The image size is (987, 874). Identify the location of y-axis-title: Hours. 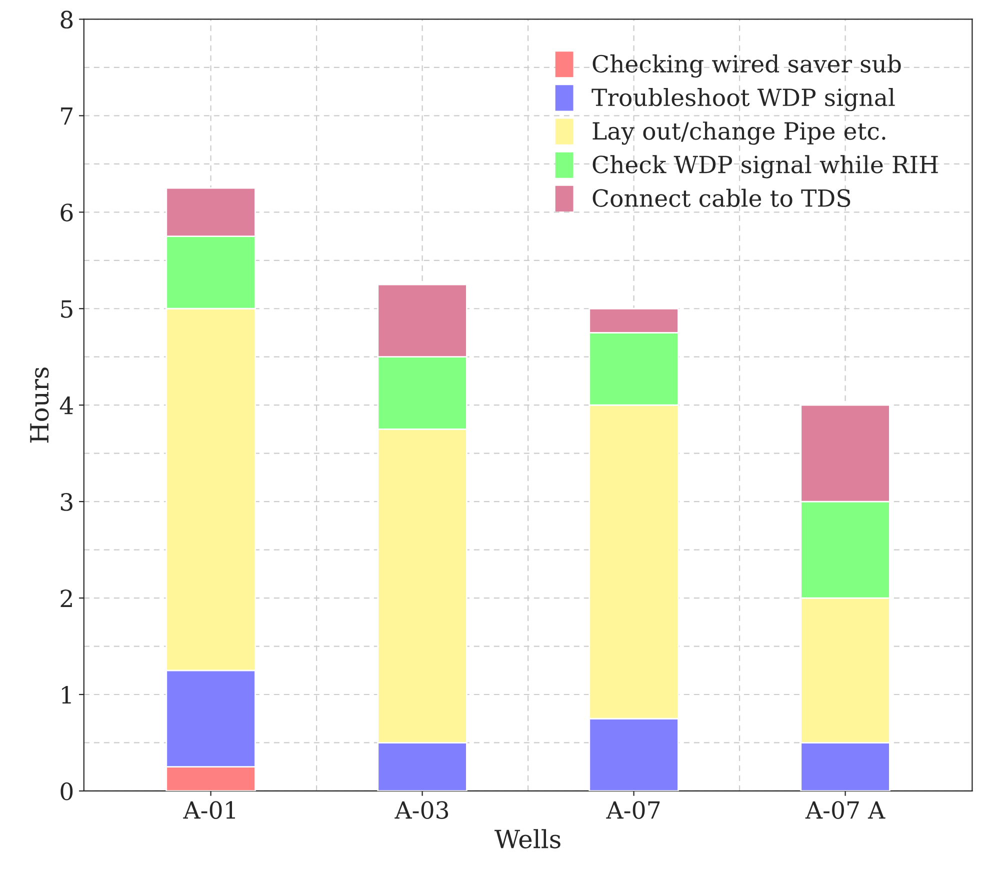
(39, 405).